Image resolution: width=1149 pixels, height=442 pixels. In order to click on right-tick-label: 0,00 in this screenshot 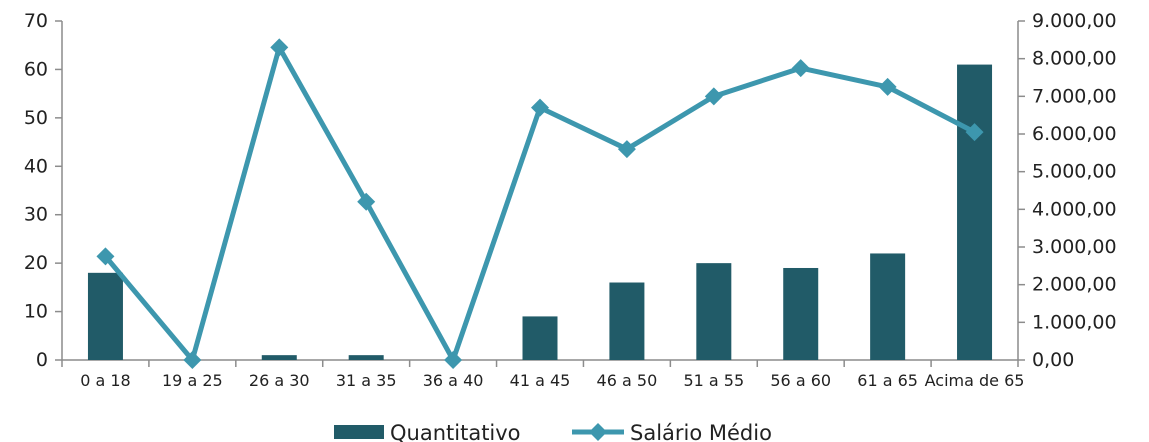, I will do `click(1053, 360)`.